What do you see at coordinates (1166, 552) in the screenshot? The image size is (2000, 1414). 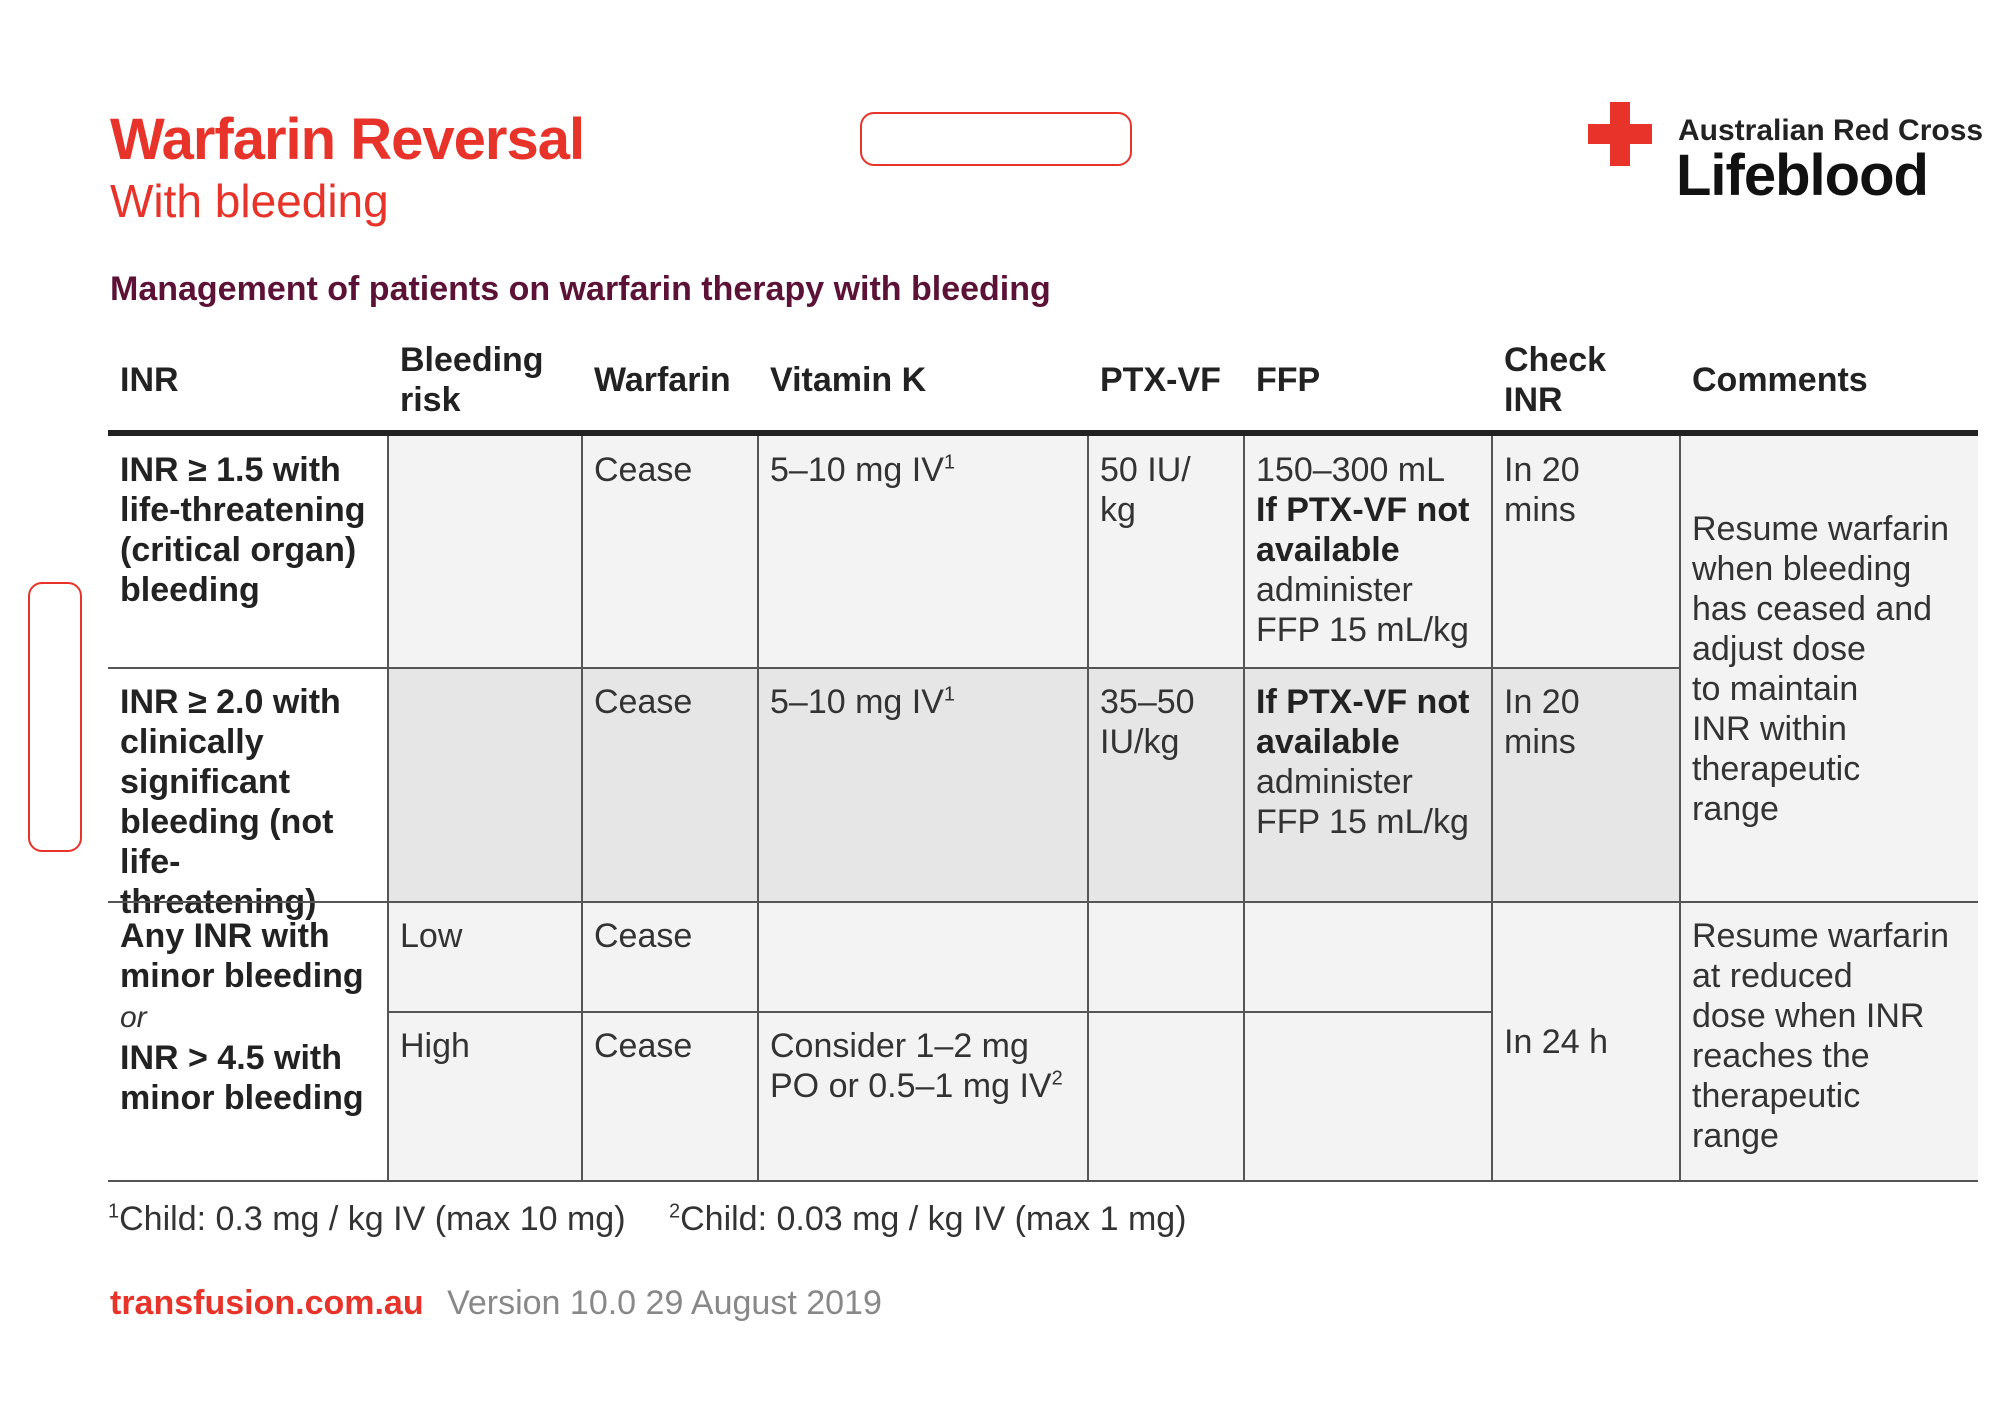 I see `row1-ptx-vf: 50 IU/kg` at bounding box center [1166, 552].